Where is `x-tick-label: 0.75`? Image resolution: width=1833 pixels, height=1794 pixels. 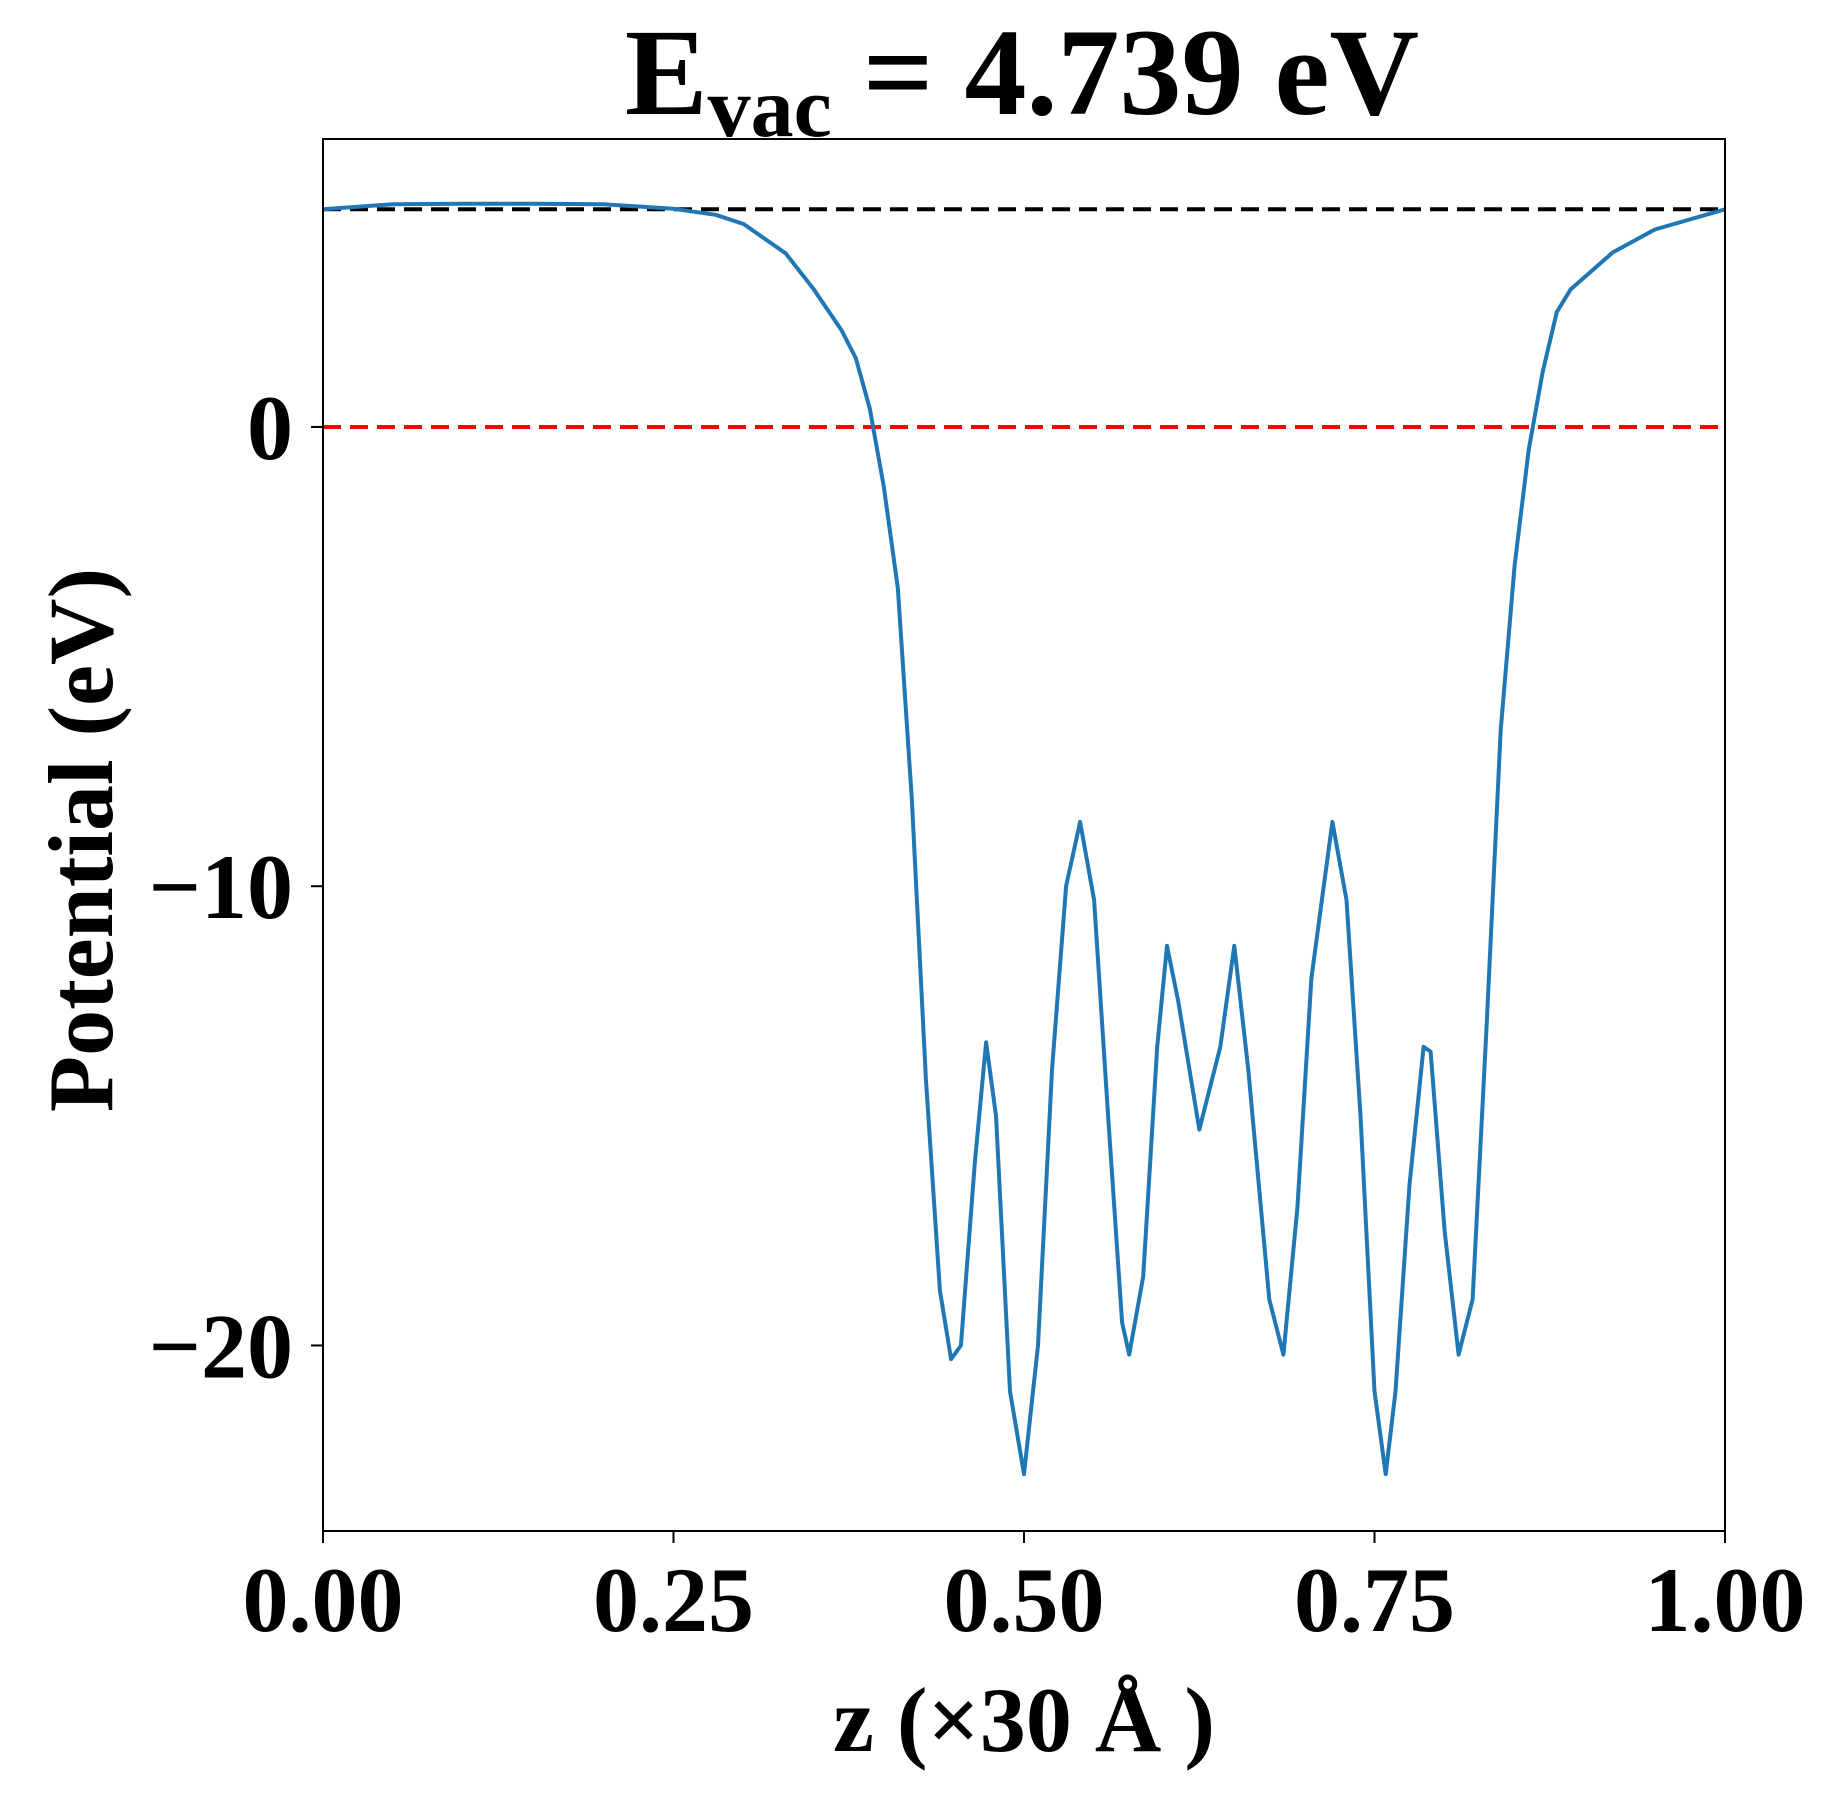 x-tick-label: 0.75 is located at coordinates (1374, 1600).